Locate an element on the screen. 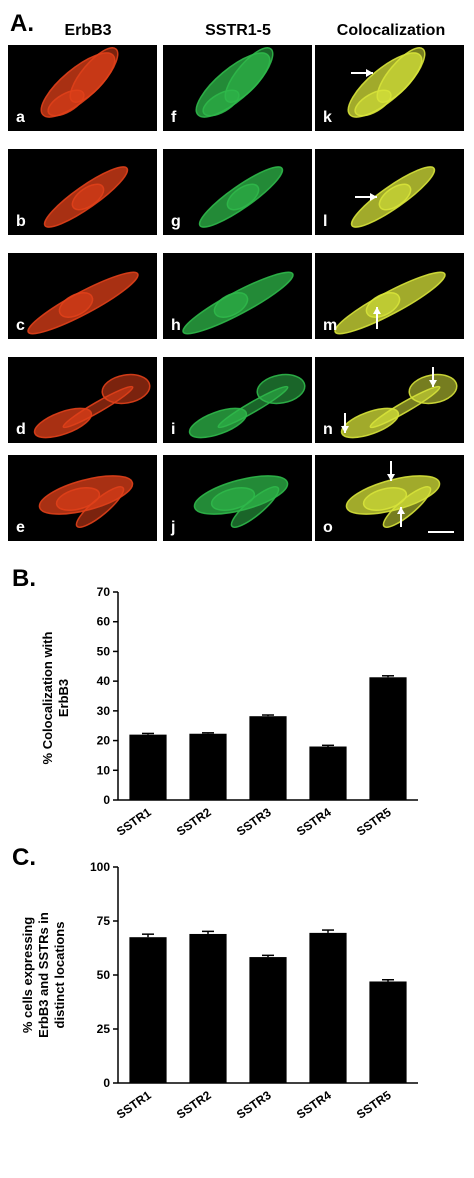 Image resolution: width=474 pixels, height=1178 pixels. column-title-erbb3: ErbB3 is located at coordinates (88, 30).